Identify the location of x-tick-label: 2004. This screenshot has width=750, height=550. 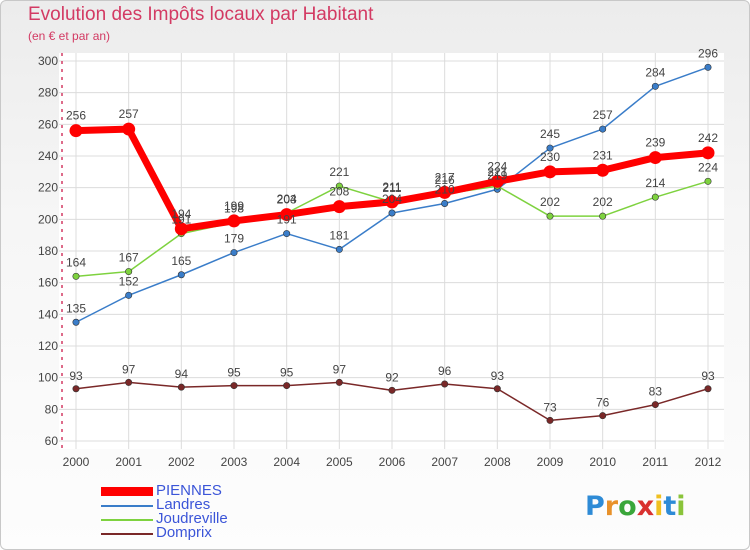
(286, 462).